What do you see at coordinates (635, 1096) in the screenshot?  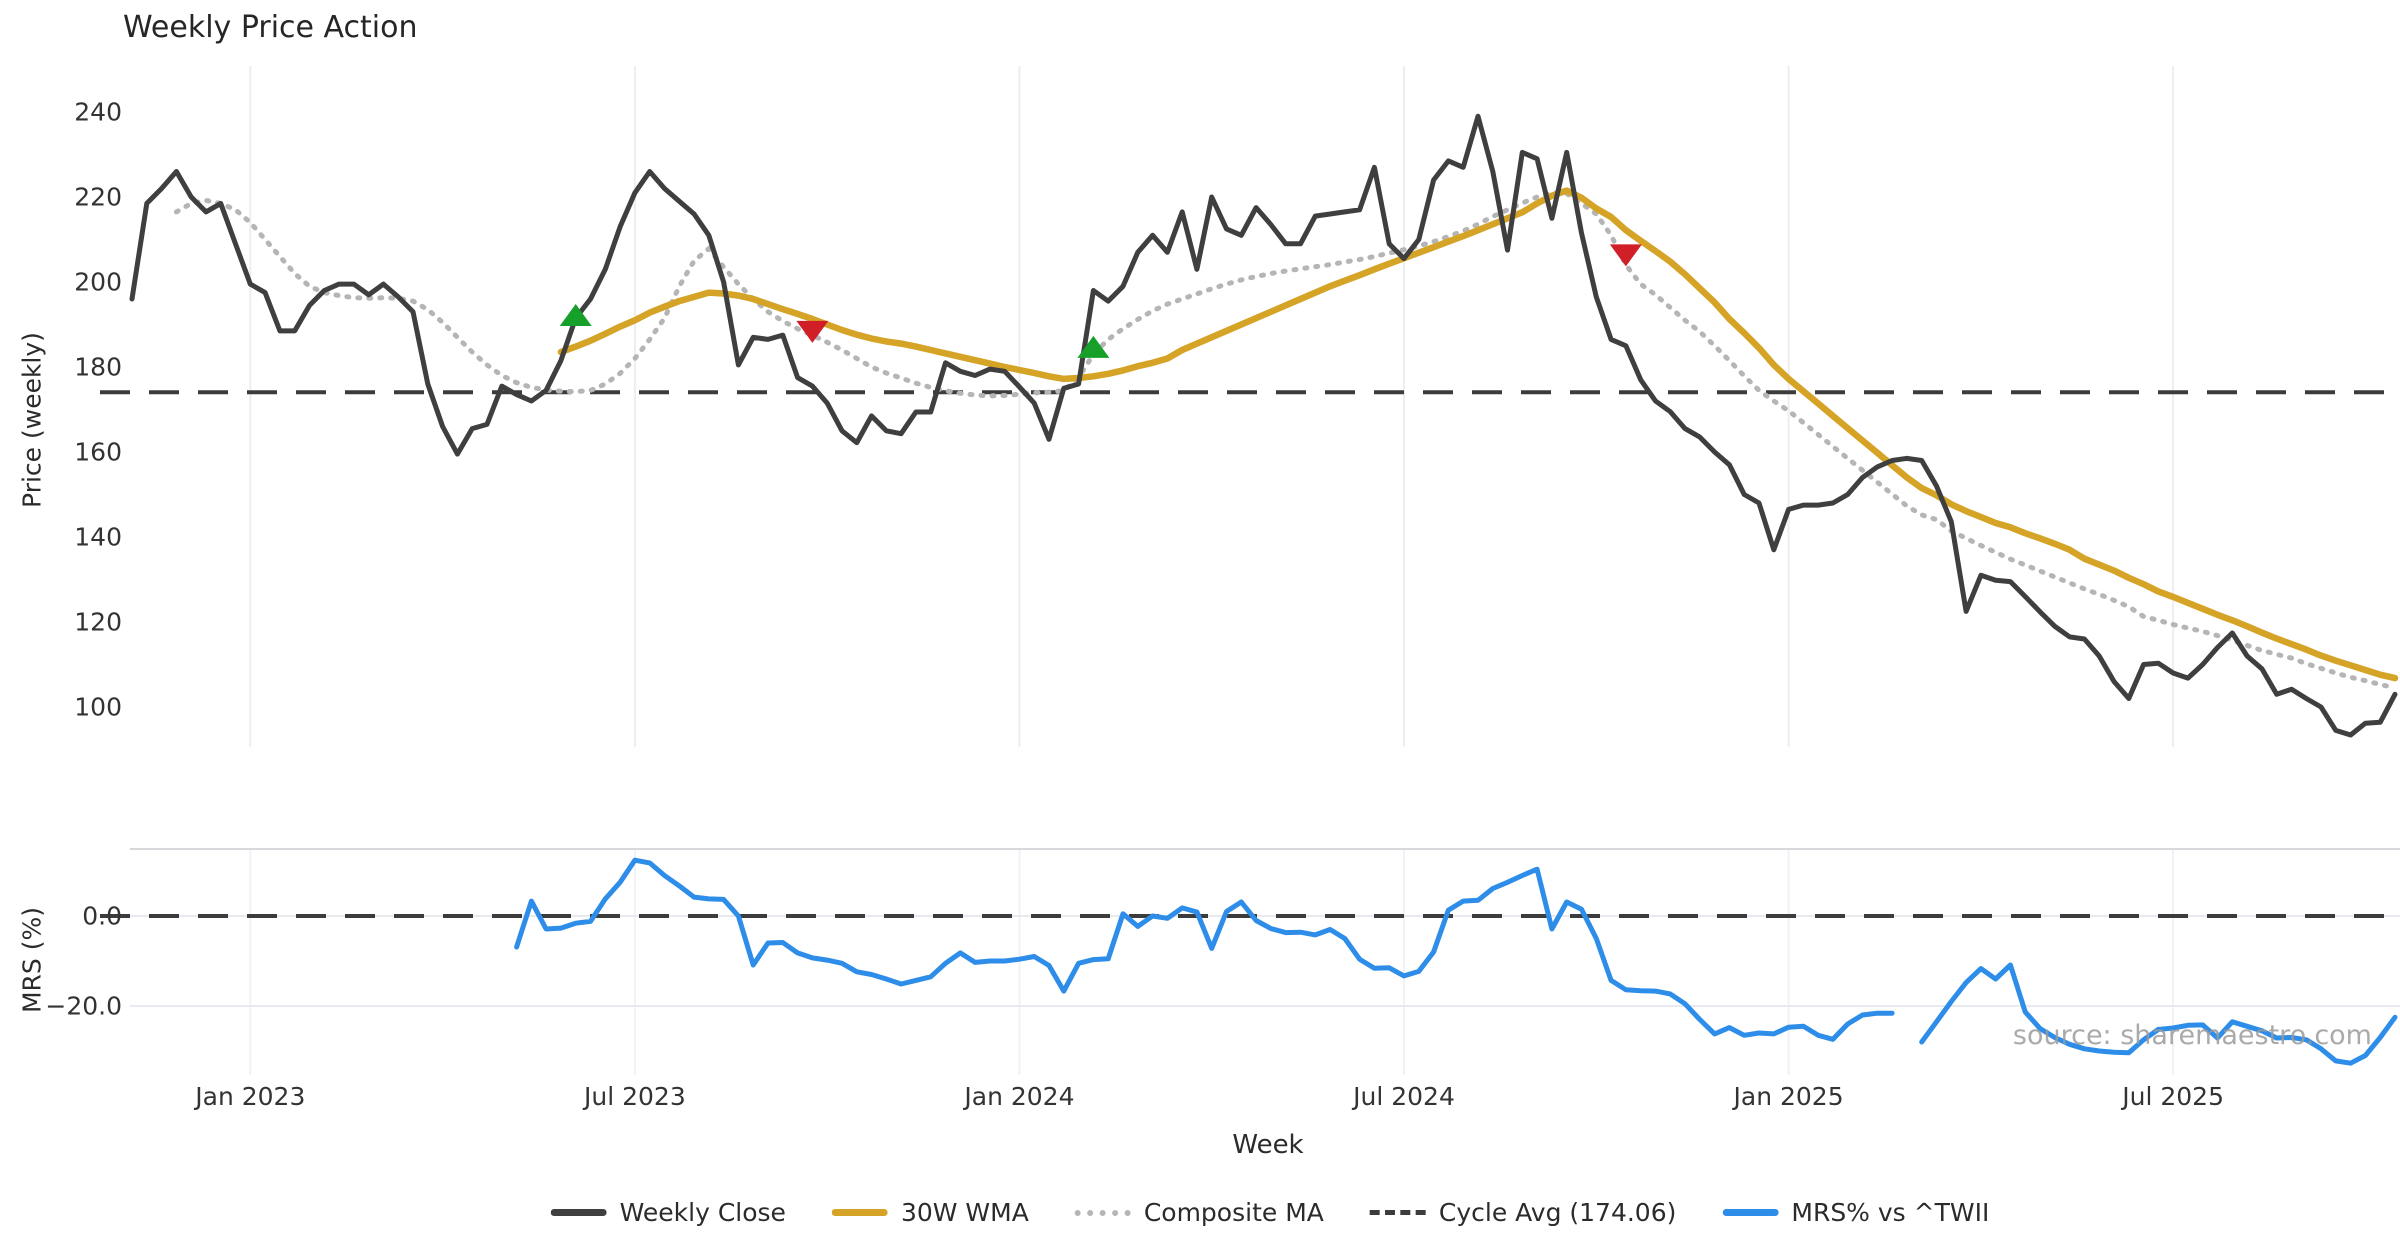 I see `week-tick: Jul 2023` at bounding box center [635, 1096].